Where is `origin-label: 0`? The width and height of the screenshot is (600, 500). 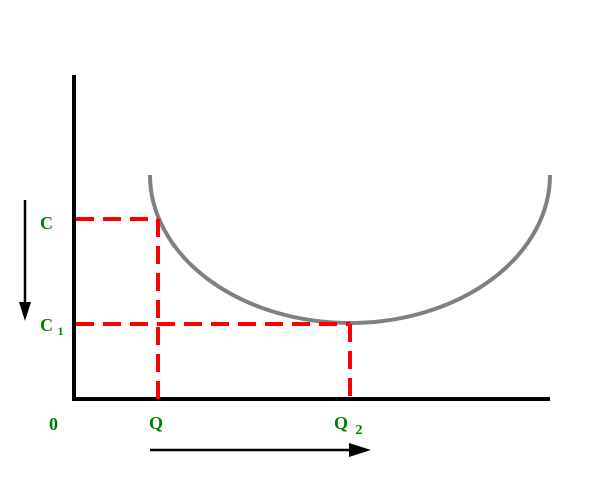
origin-label: 0 is located at coordinates (53, 424).